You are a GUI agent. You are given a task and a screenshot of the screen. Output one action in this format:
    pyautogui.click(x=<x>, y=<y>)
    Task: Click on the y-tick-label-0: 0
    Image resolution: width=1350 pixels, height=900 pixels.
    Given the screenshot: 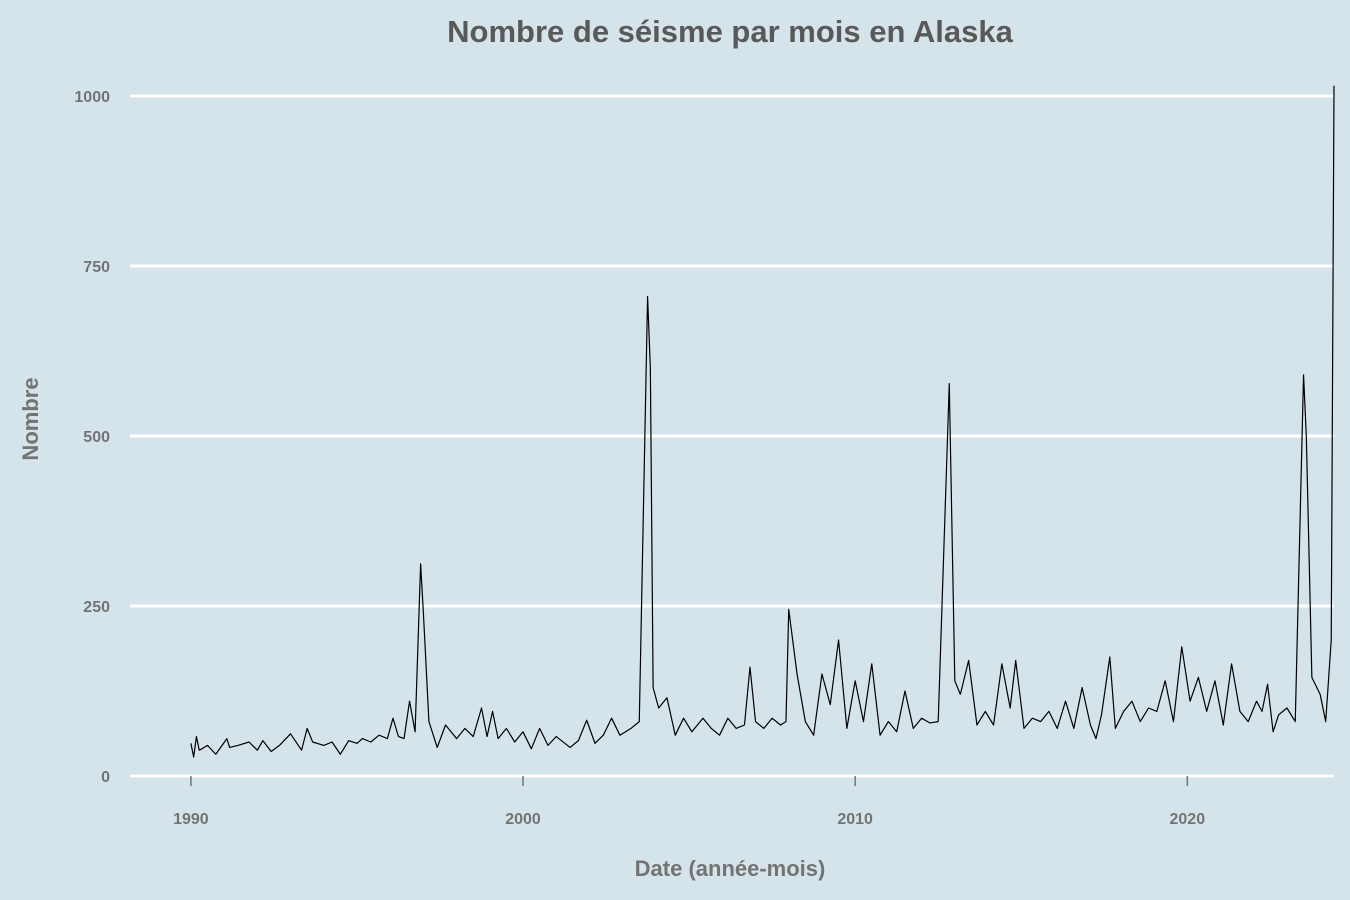 What is the action you would take?
    pyautogui.click(x=105, y=777)
    